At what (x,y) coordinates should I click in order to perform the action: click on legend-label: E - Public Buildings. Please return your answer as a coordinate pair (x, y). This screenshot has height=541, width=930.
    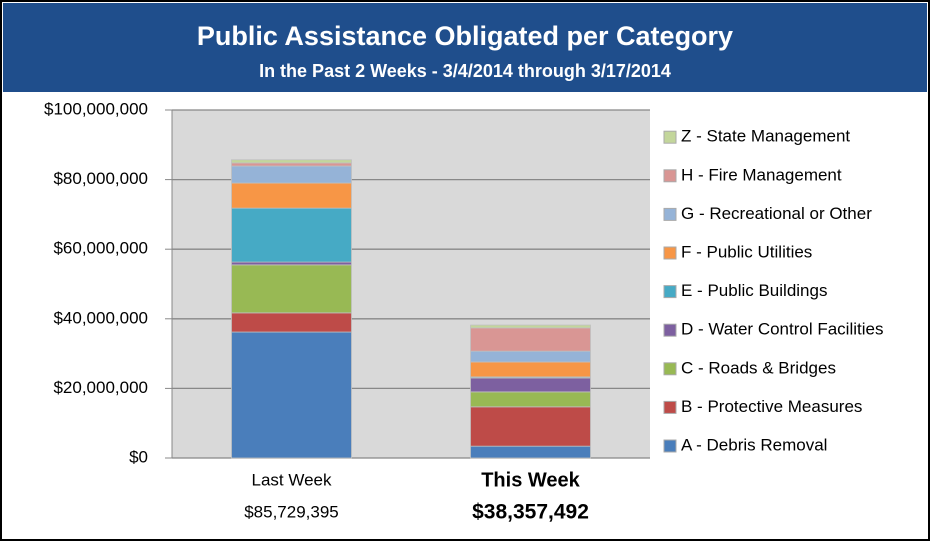
    Looking at the image, I should click on (754, 290).